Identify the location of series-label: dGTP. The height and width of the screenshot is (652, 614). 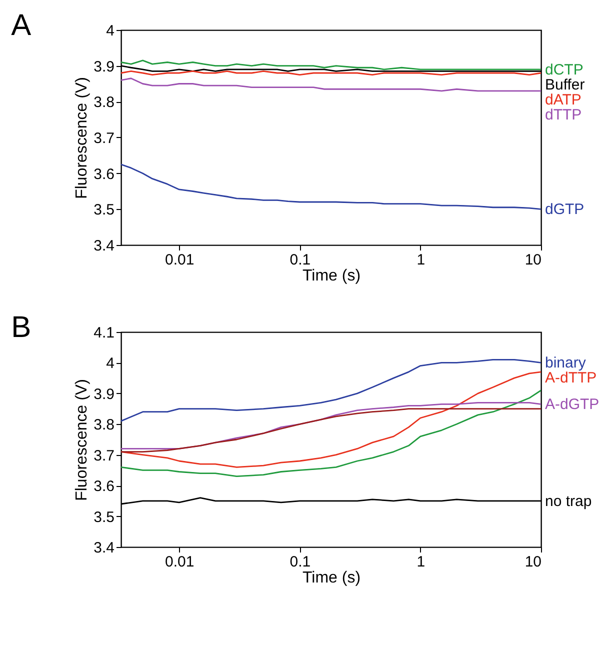
(564, 209).